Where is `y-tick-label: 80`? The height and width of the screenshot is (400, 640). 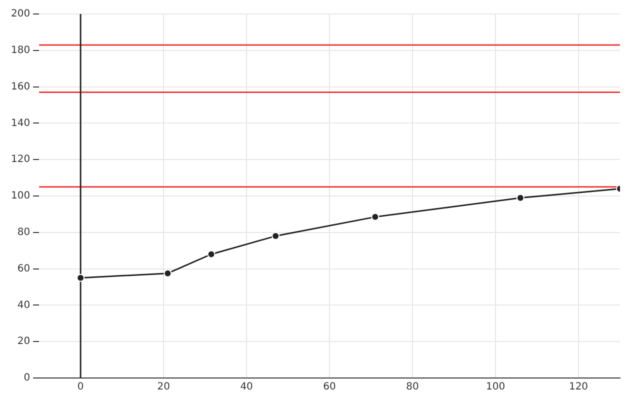 y-tick-label: 80 is located at coordinates (23, 232).